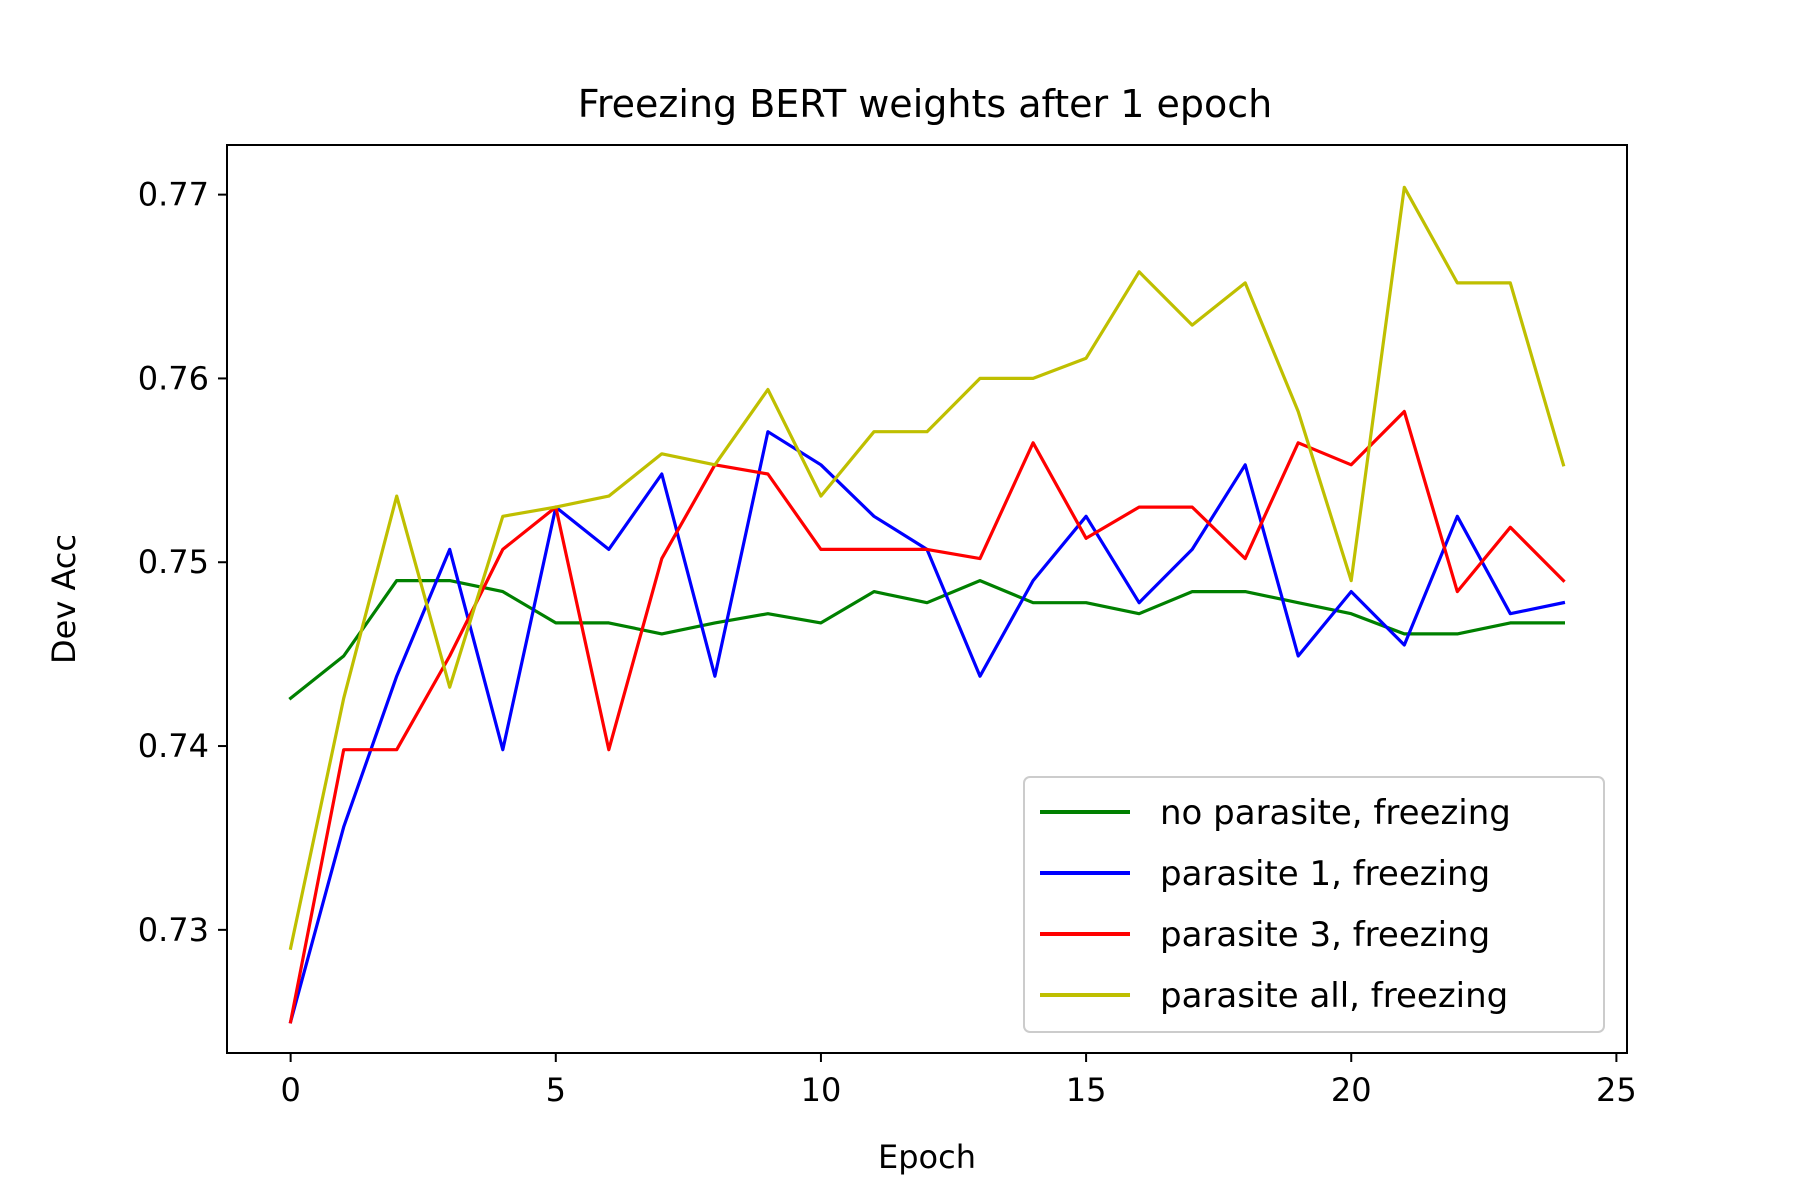  I want to click on y-tick-label: 0.74, so click(173, 746).